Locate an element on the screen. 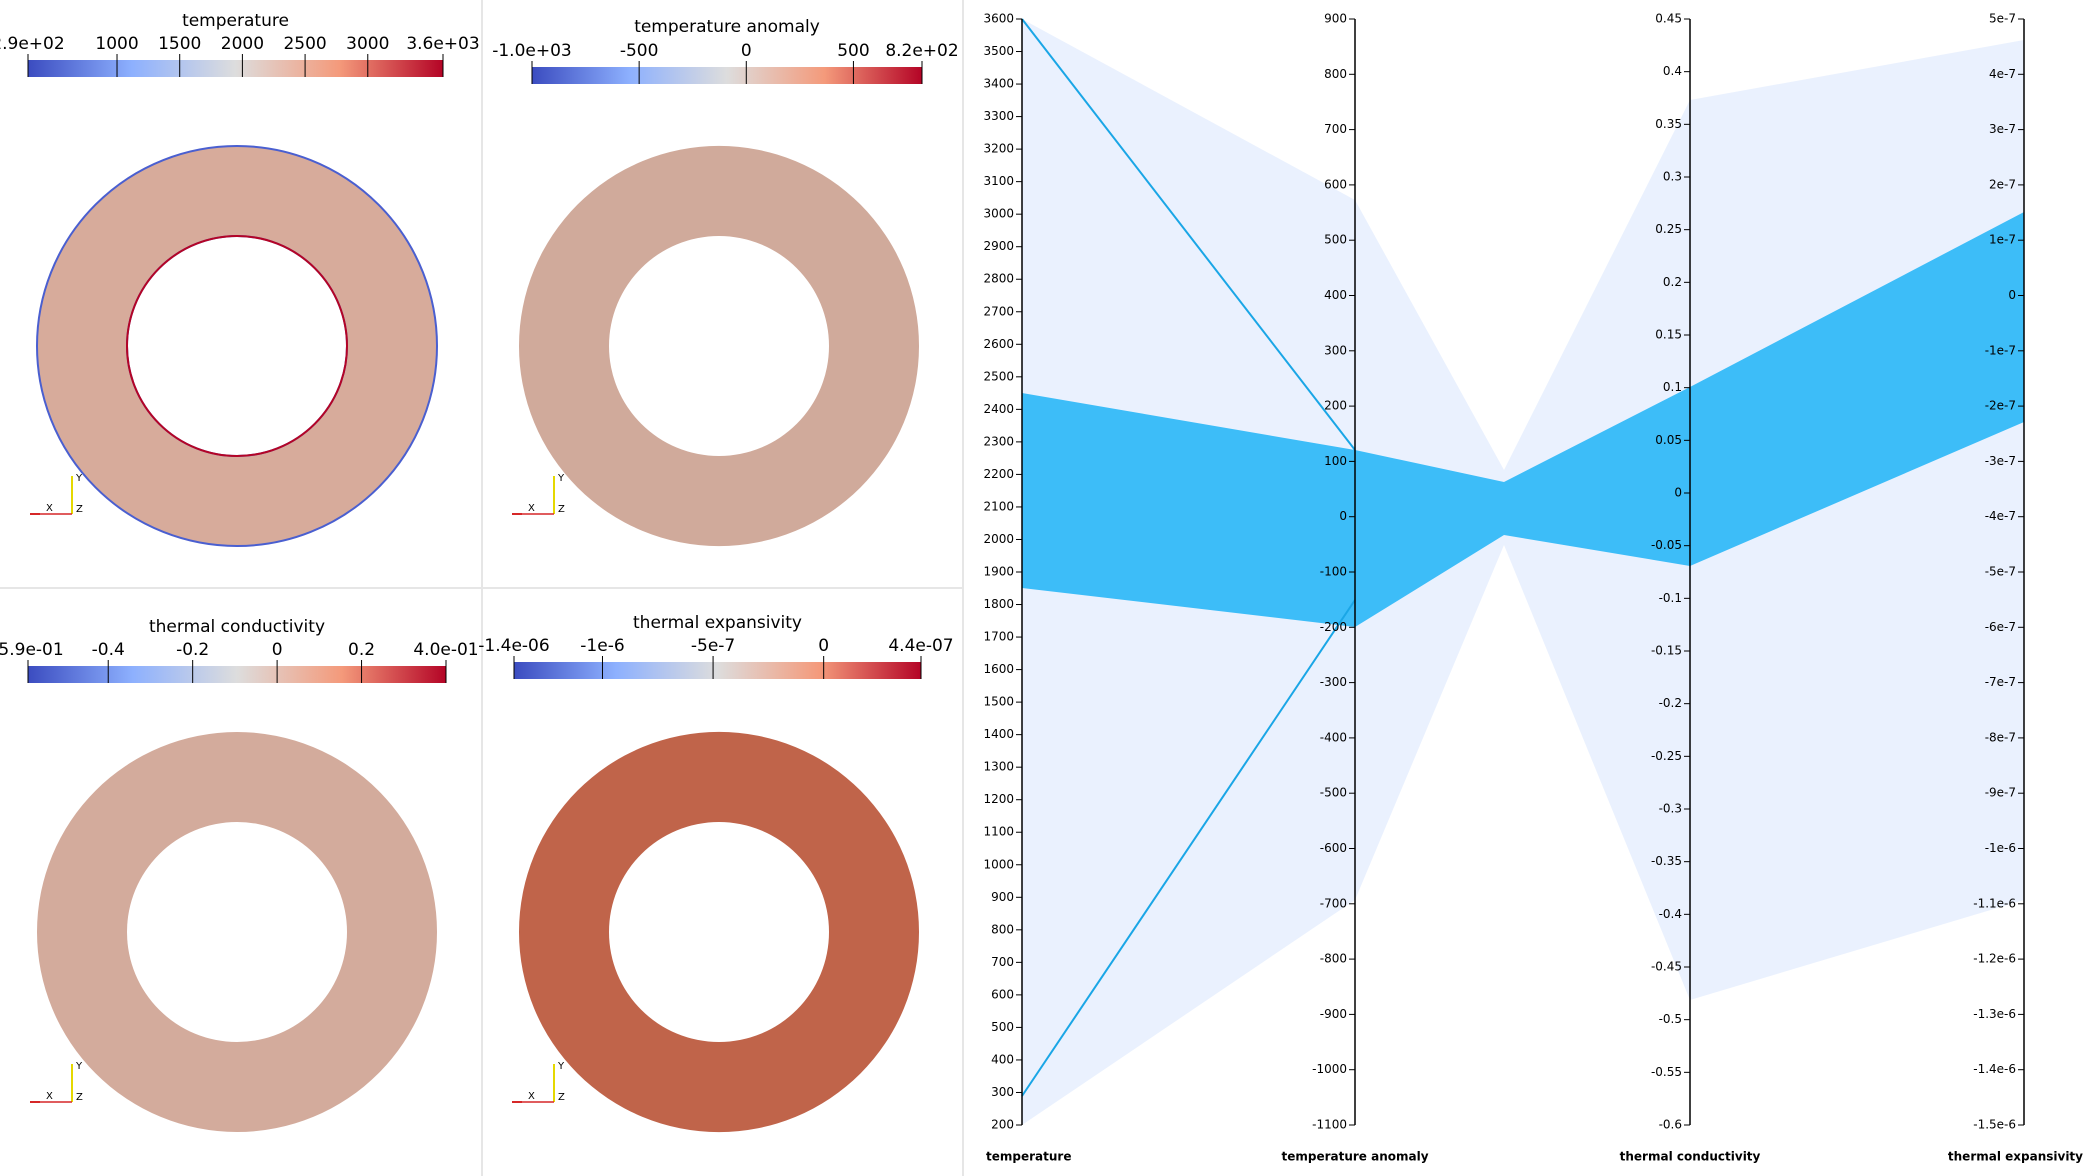 The image size is (2087, 1176). axis-label: thermal expansivity is located at coordinates (2015, 1157).